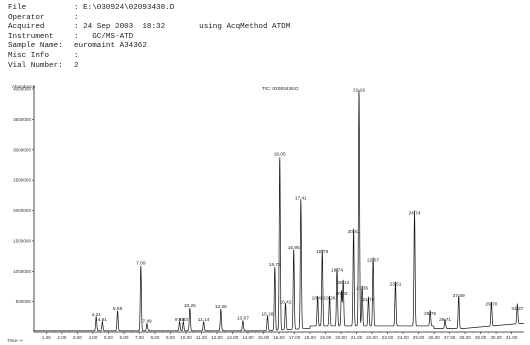  I want to click on peak-label: 4.21, so click(97, 315).